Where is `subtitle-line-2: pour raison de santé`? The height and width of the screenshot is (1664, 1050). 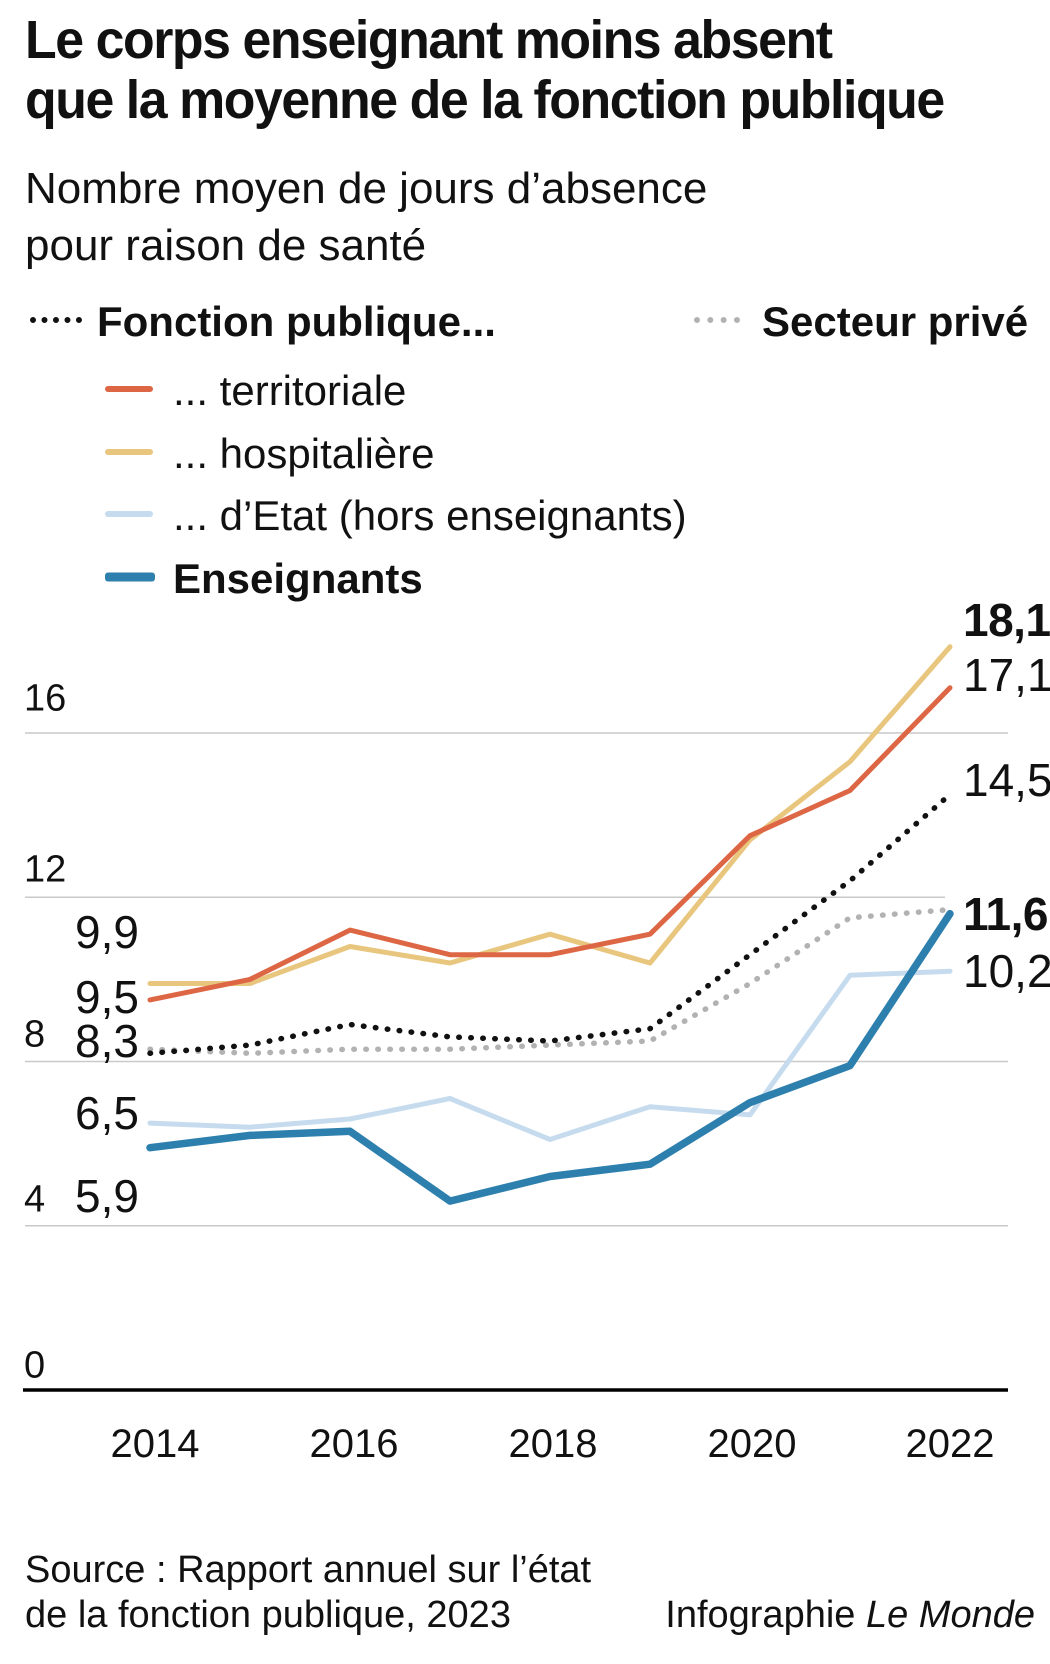
subtitle-line-2: pour raison de santé is located at coordinates (226, 245).